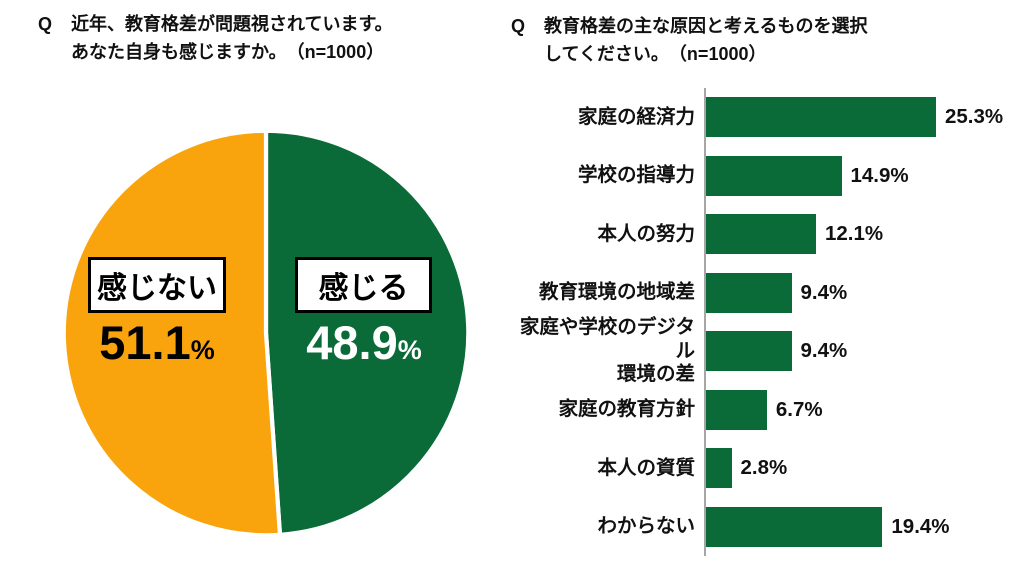 The image size is (1024, 567). What do you see at coordinates (626, 409) in the screenshot?
I see `bar-category-label: 家庭の教育方針` at bounding box center [626, 409].